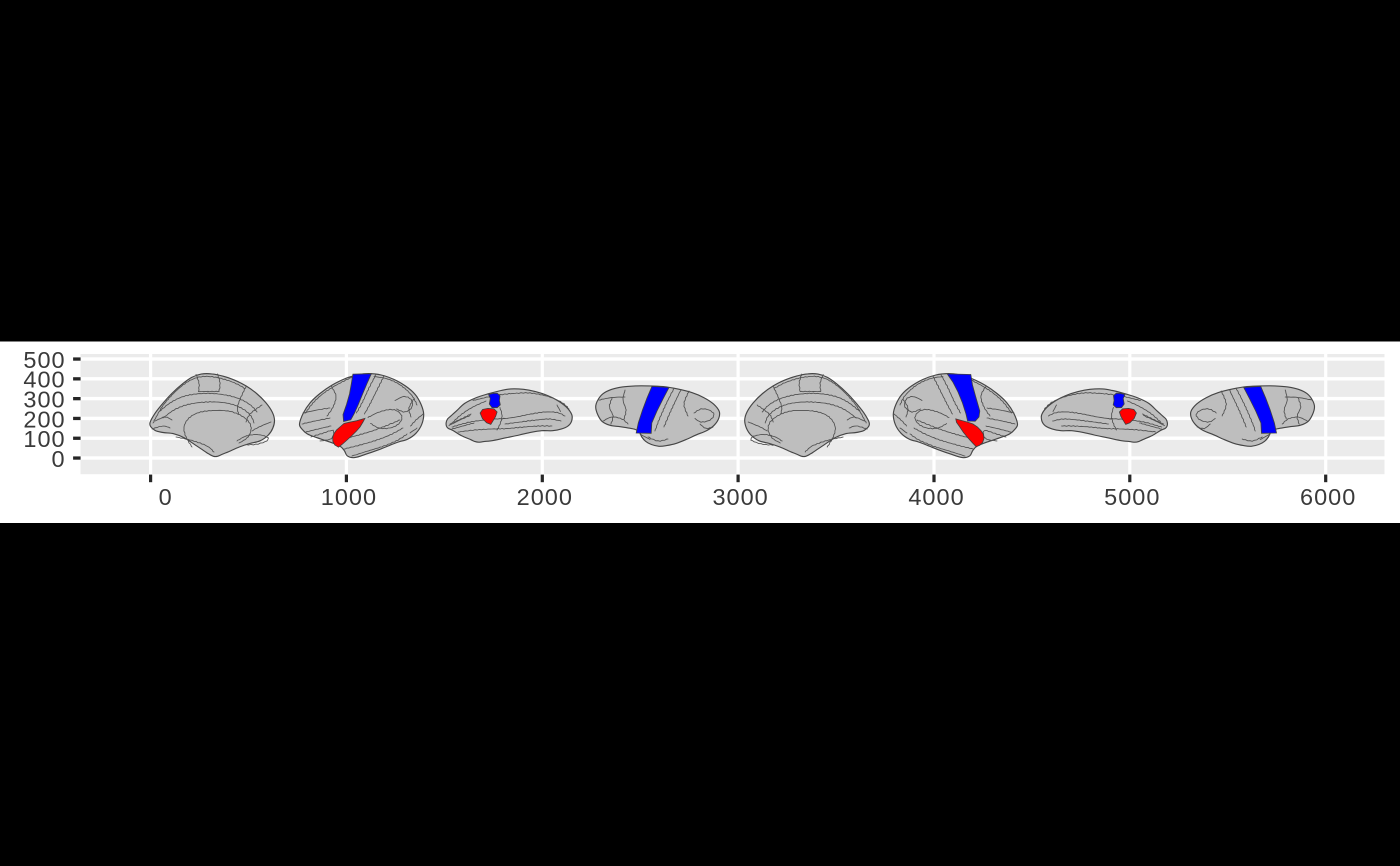 This screenshot has width=1400, height=866. Describe the element at coordinates (44, 439) in the screenshot. I see `svg-text: 100` at that location.